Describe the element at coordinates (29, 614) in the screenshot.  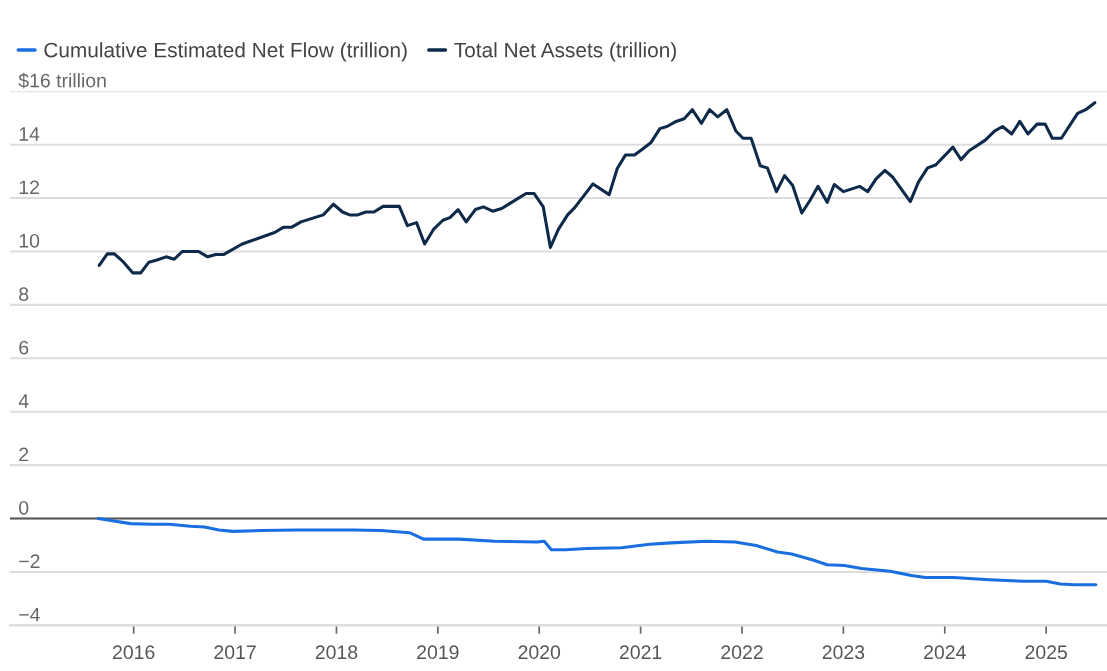
I see `y-tick-label: −4` at that location.